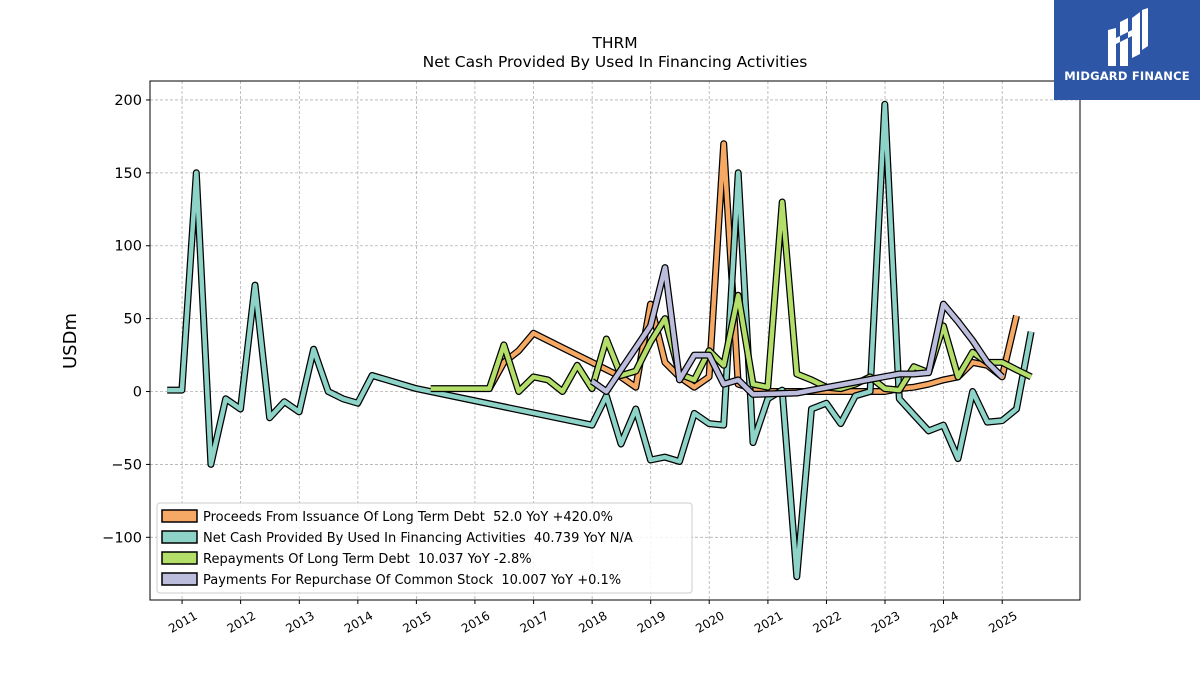 The height and width of the screenshot is (675, 1200). Describe the element at coordinates (1002, 621) in the screenshot. I see `x-tick-label: 2025` at that location.